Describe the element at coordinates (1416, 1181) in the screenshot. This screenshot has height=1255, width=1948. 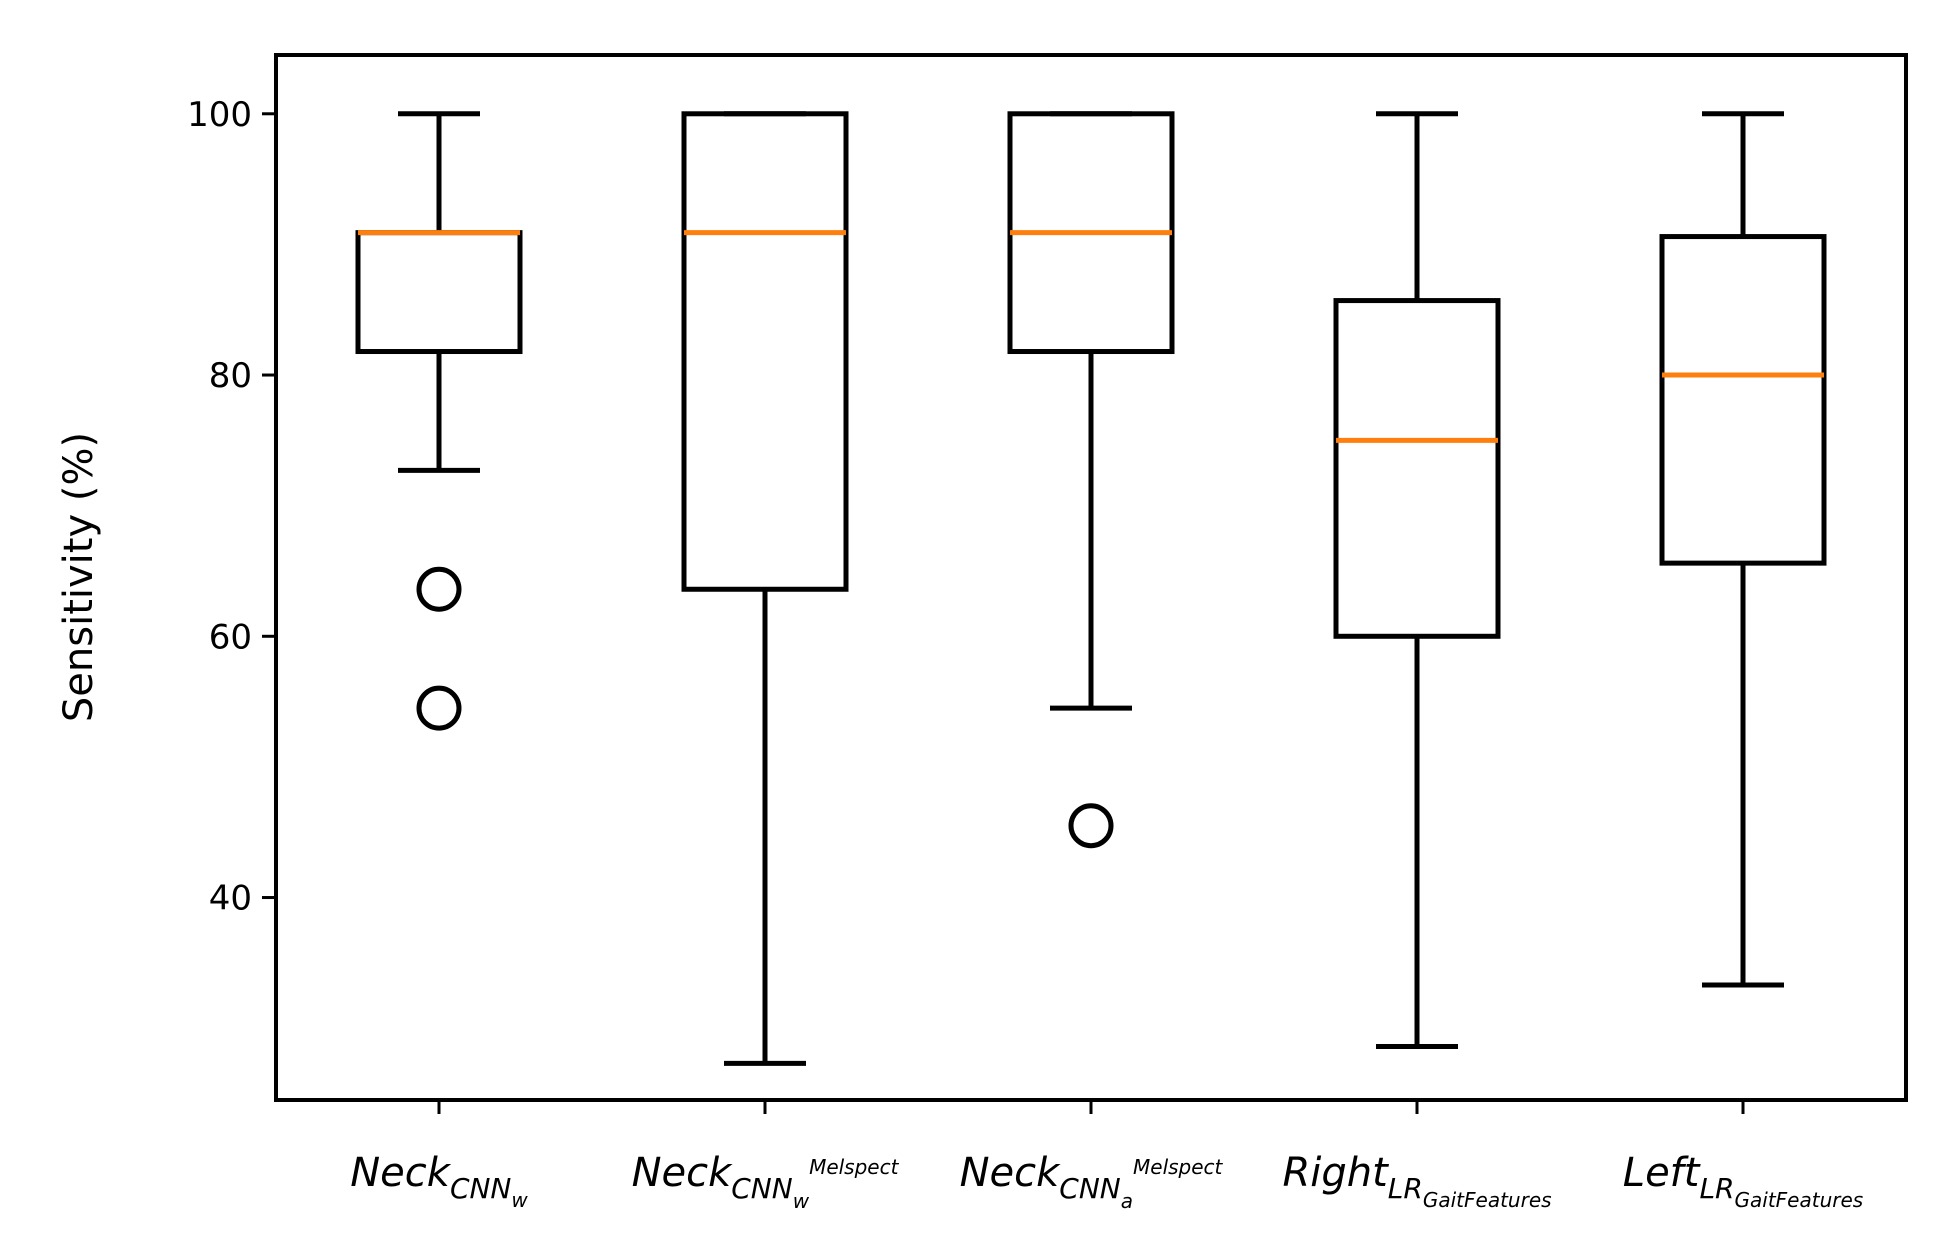
I see `x-tick-label: RightLRGaitFeatures` at that location.